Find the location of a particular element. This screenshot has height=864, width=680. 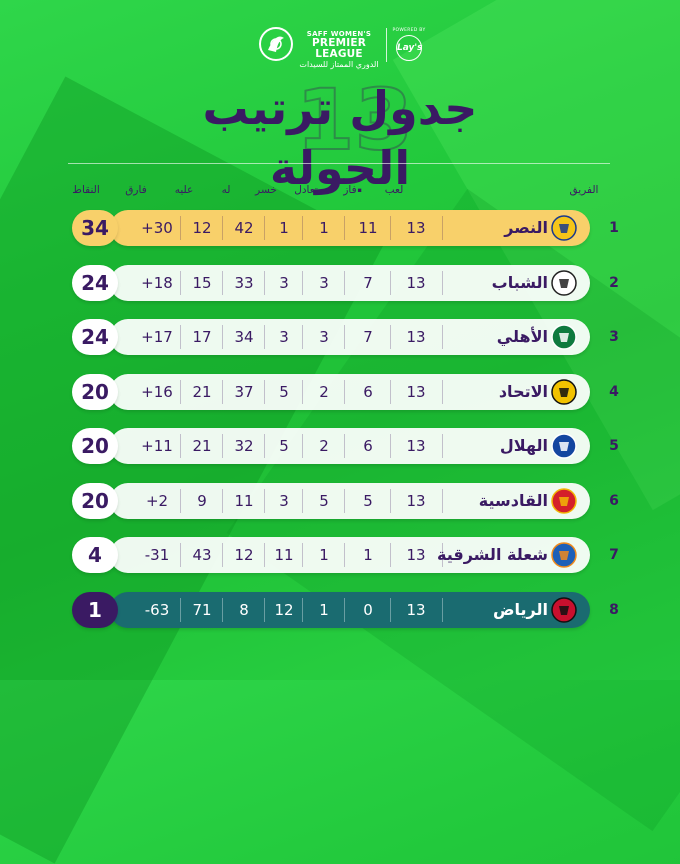

diff-value: +30 is located at coordinates (157, 228).